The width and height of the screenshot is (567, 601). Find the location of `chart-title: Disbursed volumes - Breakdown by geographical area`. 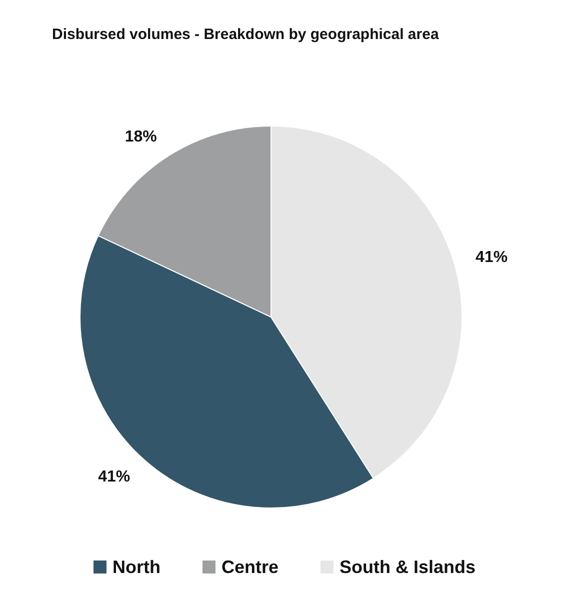

chart-title: Disbursed volumes - Breakdown by geographical area is located at coordinates (246, 34).